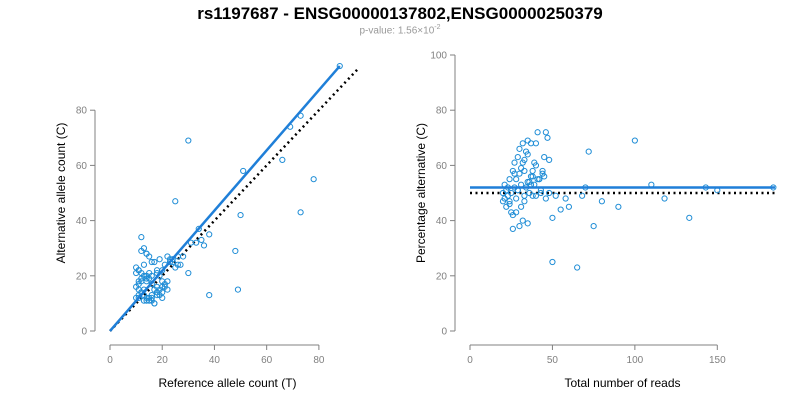 This screenshot has height=400, width=800. Describe the element at coordinates (319, 360) in the screenshot. I see `left-plot-x-tick-label: 80` at that location.